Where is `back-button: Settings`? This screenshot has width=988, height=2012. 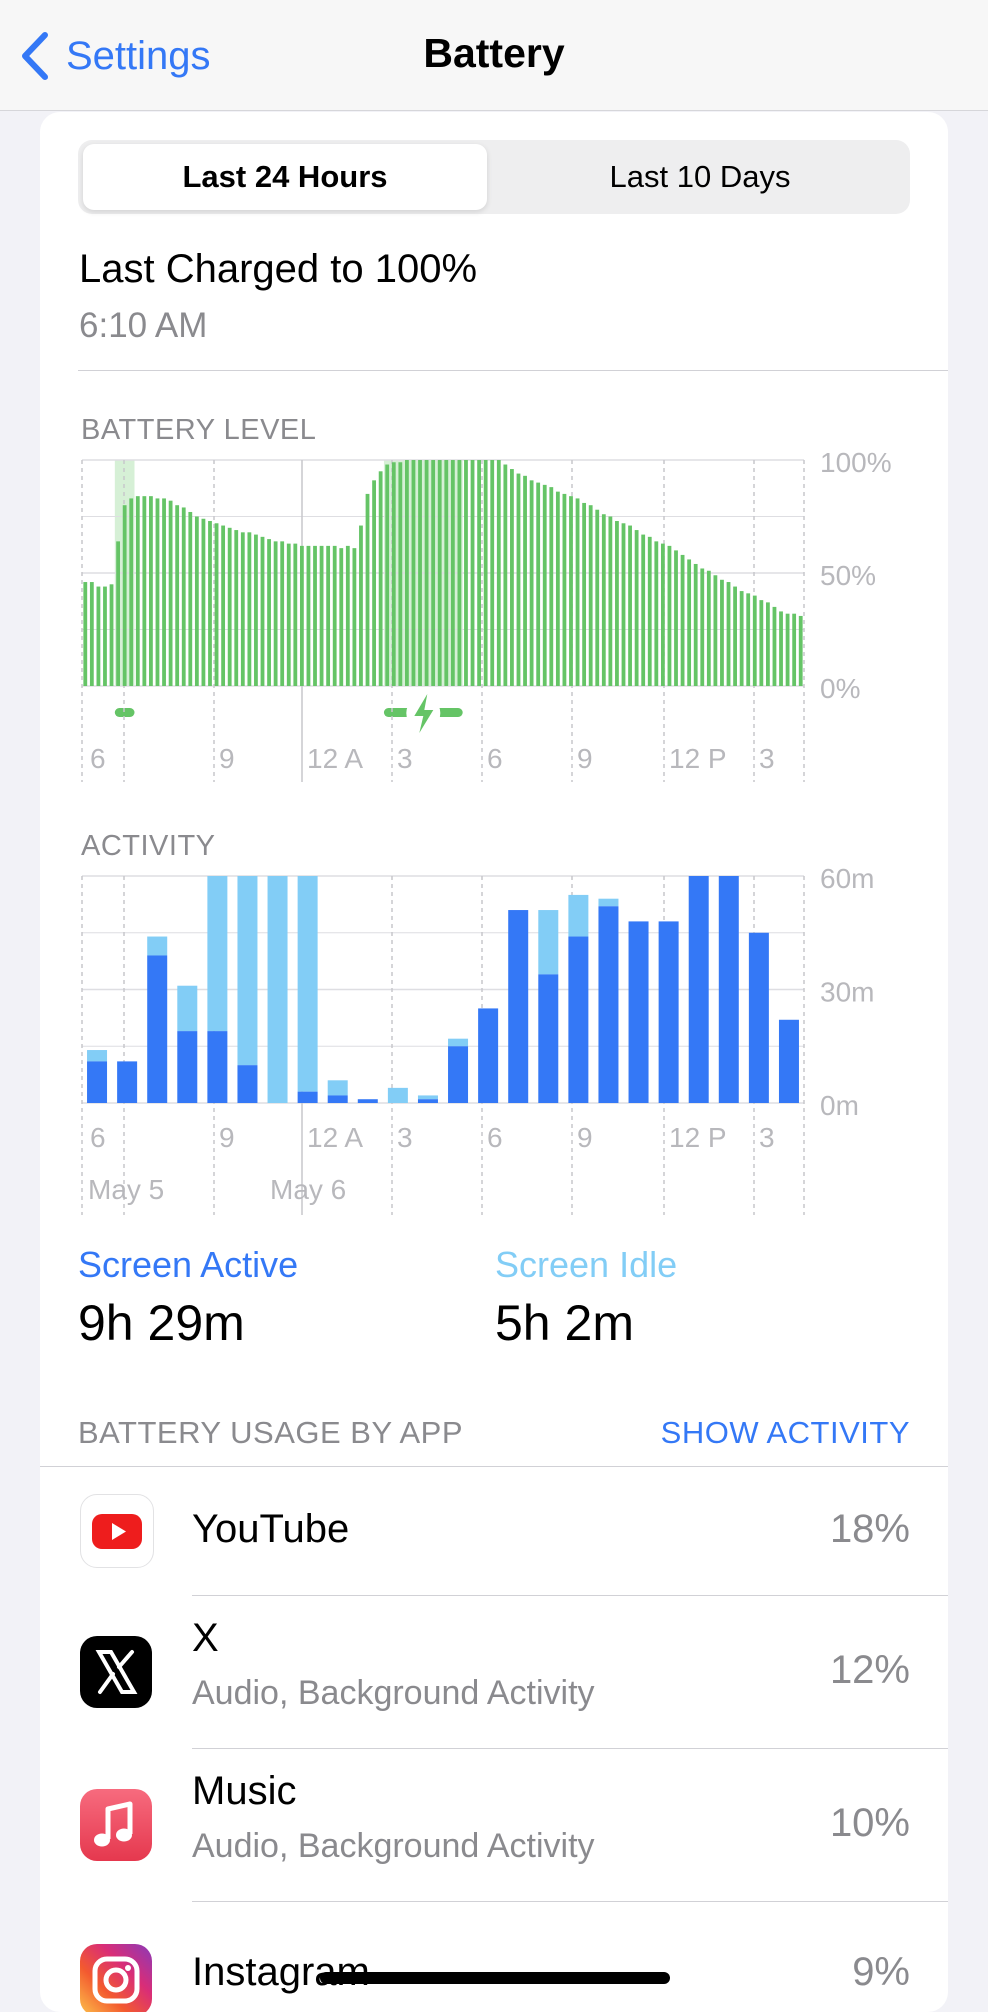 back-button: Settings is located at coordinates (115, 56).